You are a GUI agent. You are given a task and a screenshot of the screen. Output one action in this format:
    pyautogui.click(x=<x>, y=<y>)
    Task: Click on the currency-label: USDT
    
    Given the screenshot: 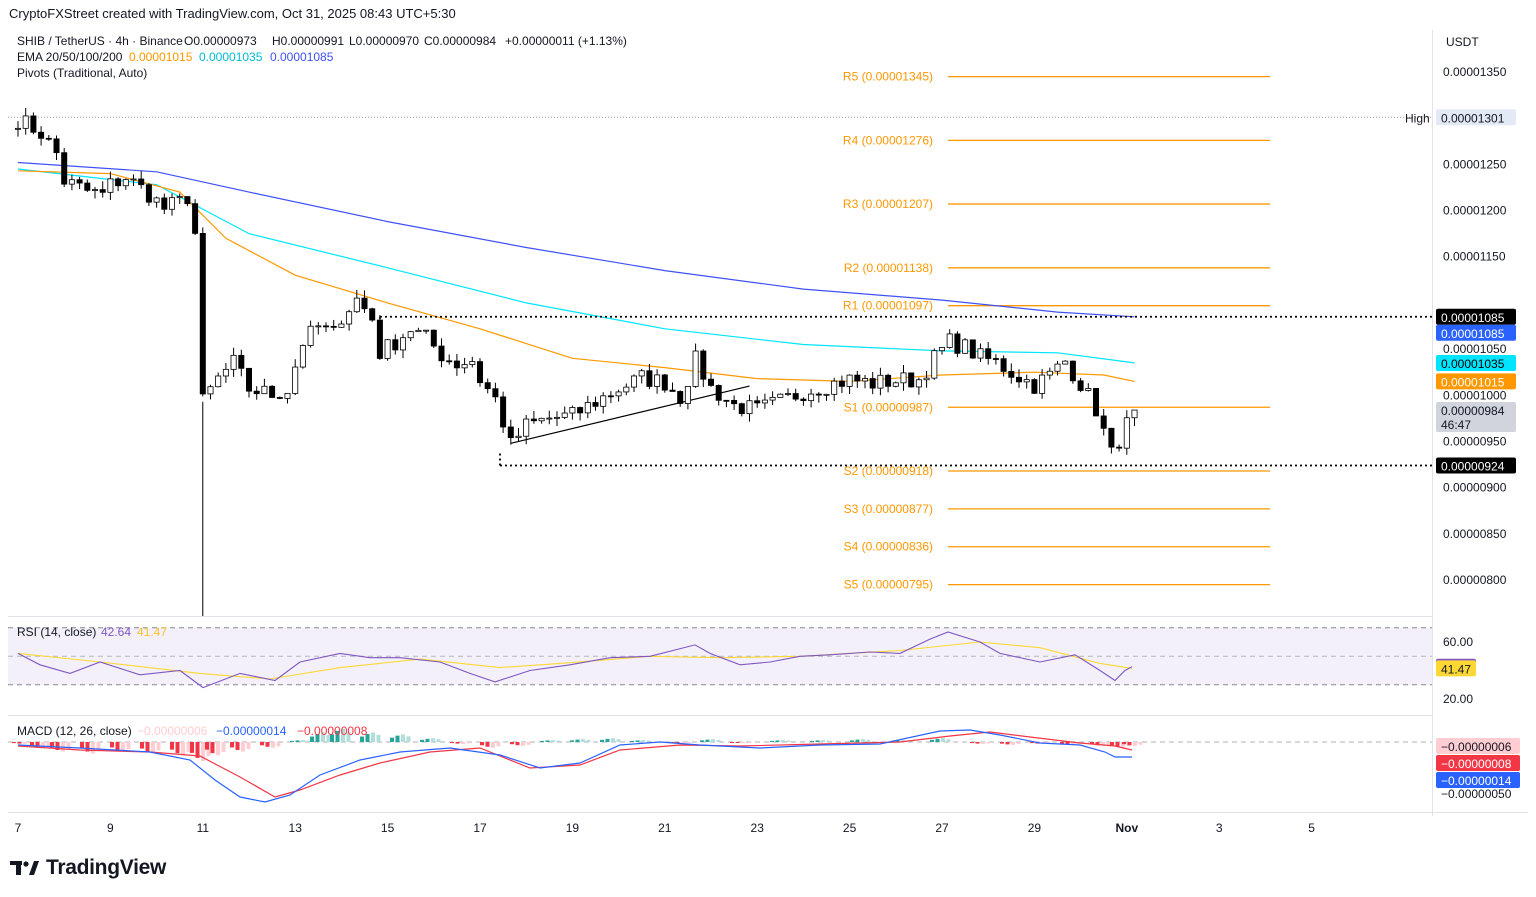 What is the action you would take?
    pyautogui.click(x=1462, y=42)
    